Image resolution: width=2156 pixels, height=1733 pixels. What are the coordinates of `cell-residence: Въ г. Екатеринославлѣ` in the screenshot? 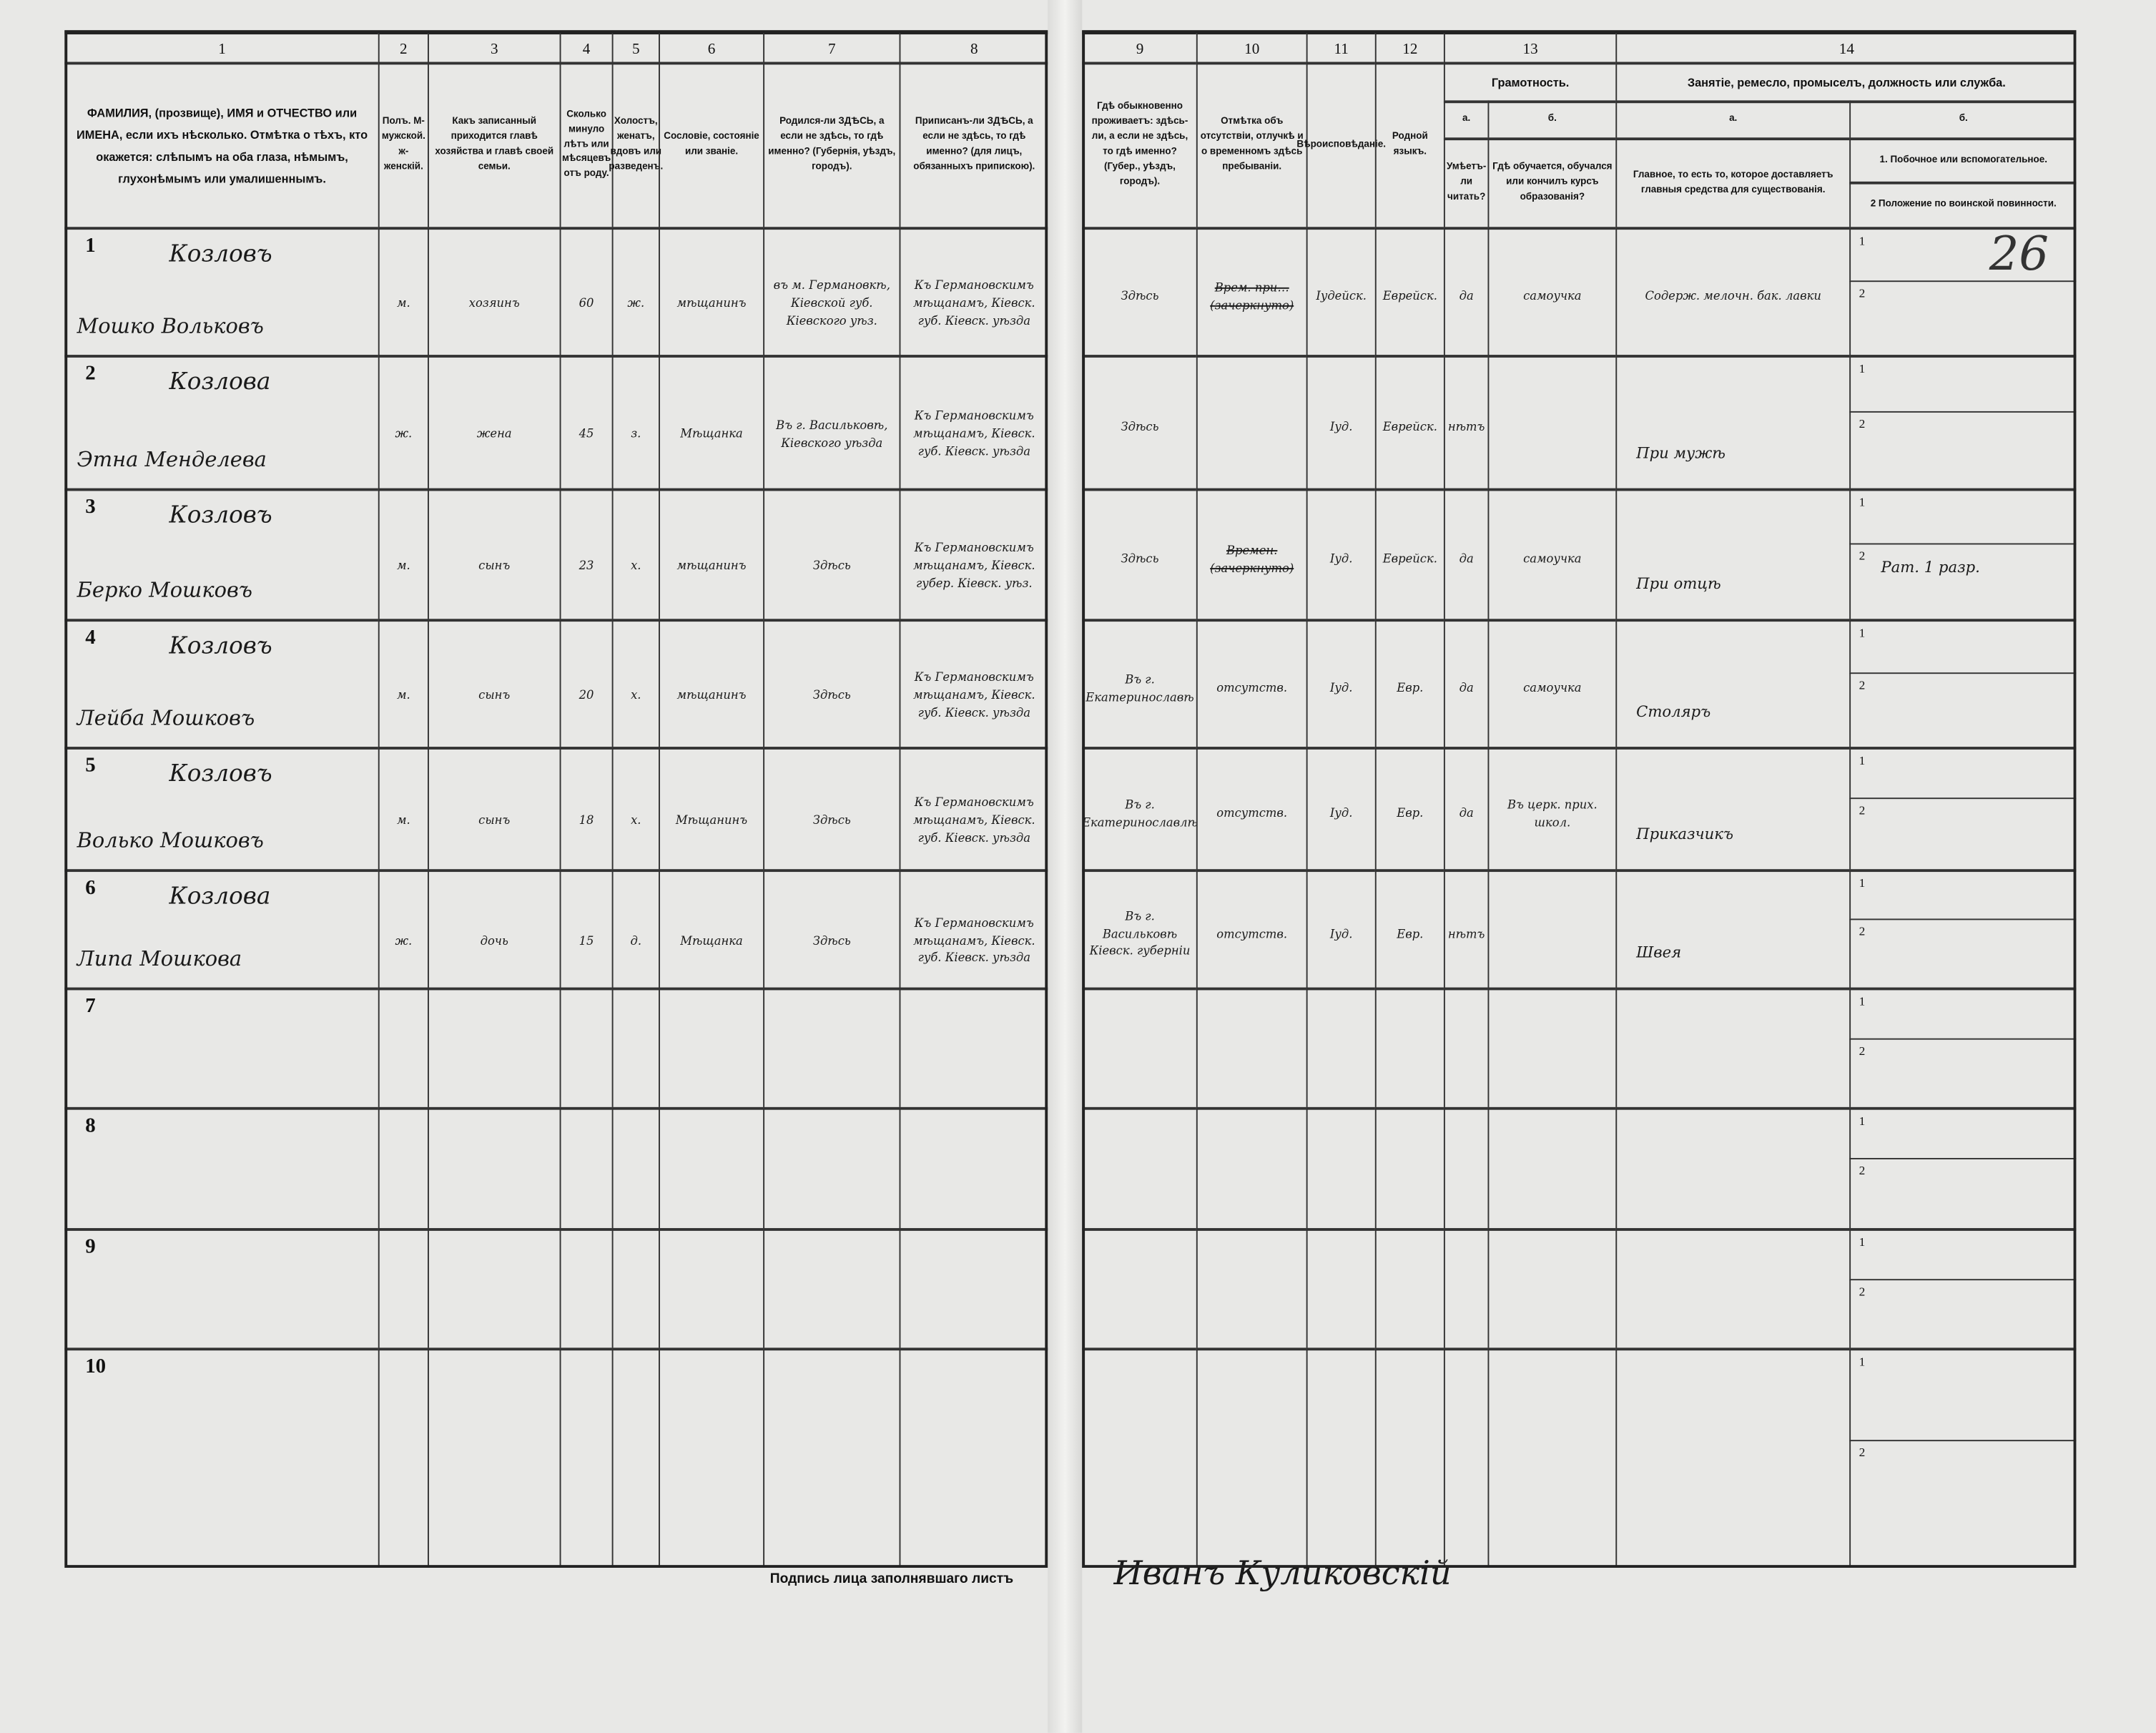 It's located at (1139, 808).